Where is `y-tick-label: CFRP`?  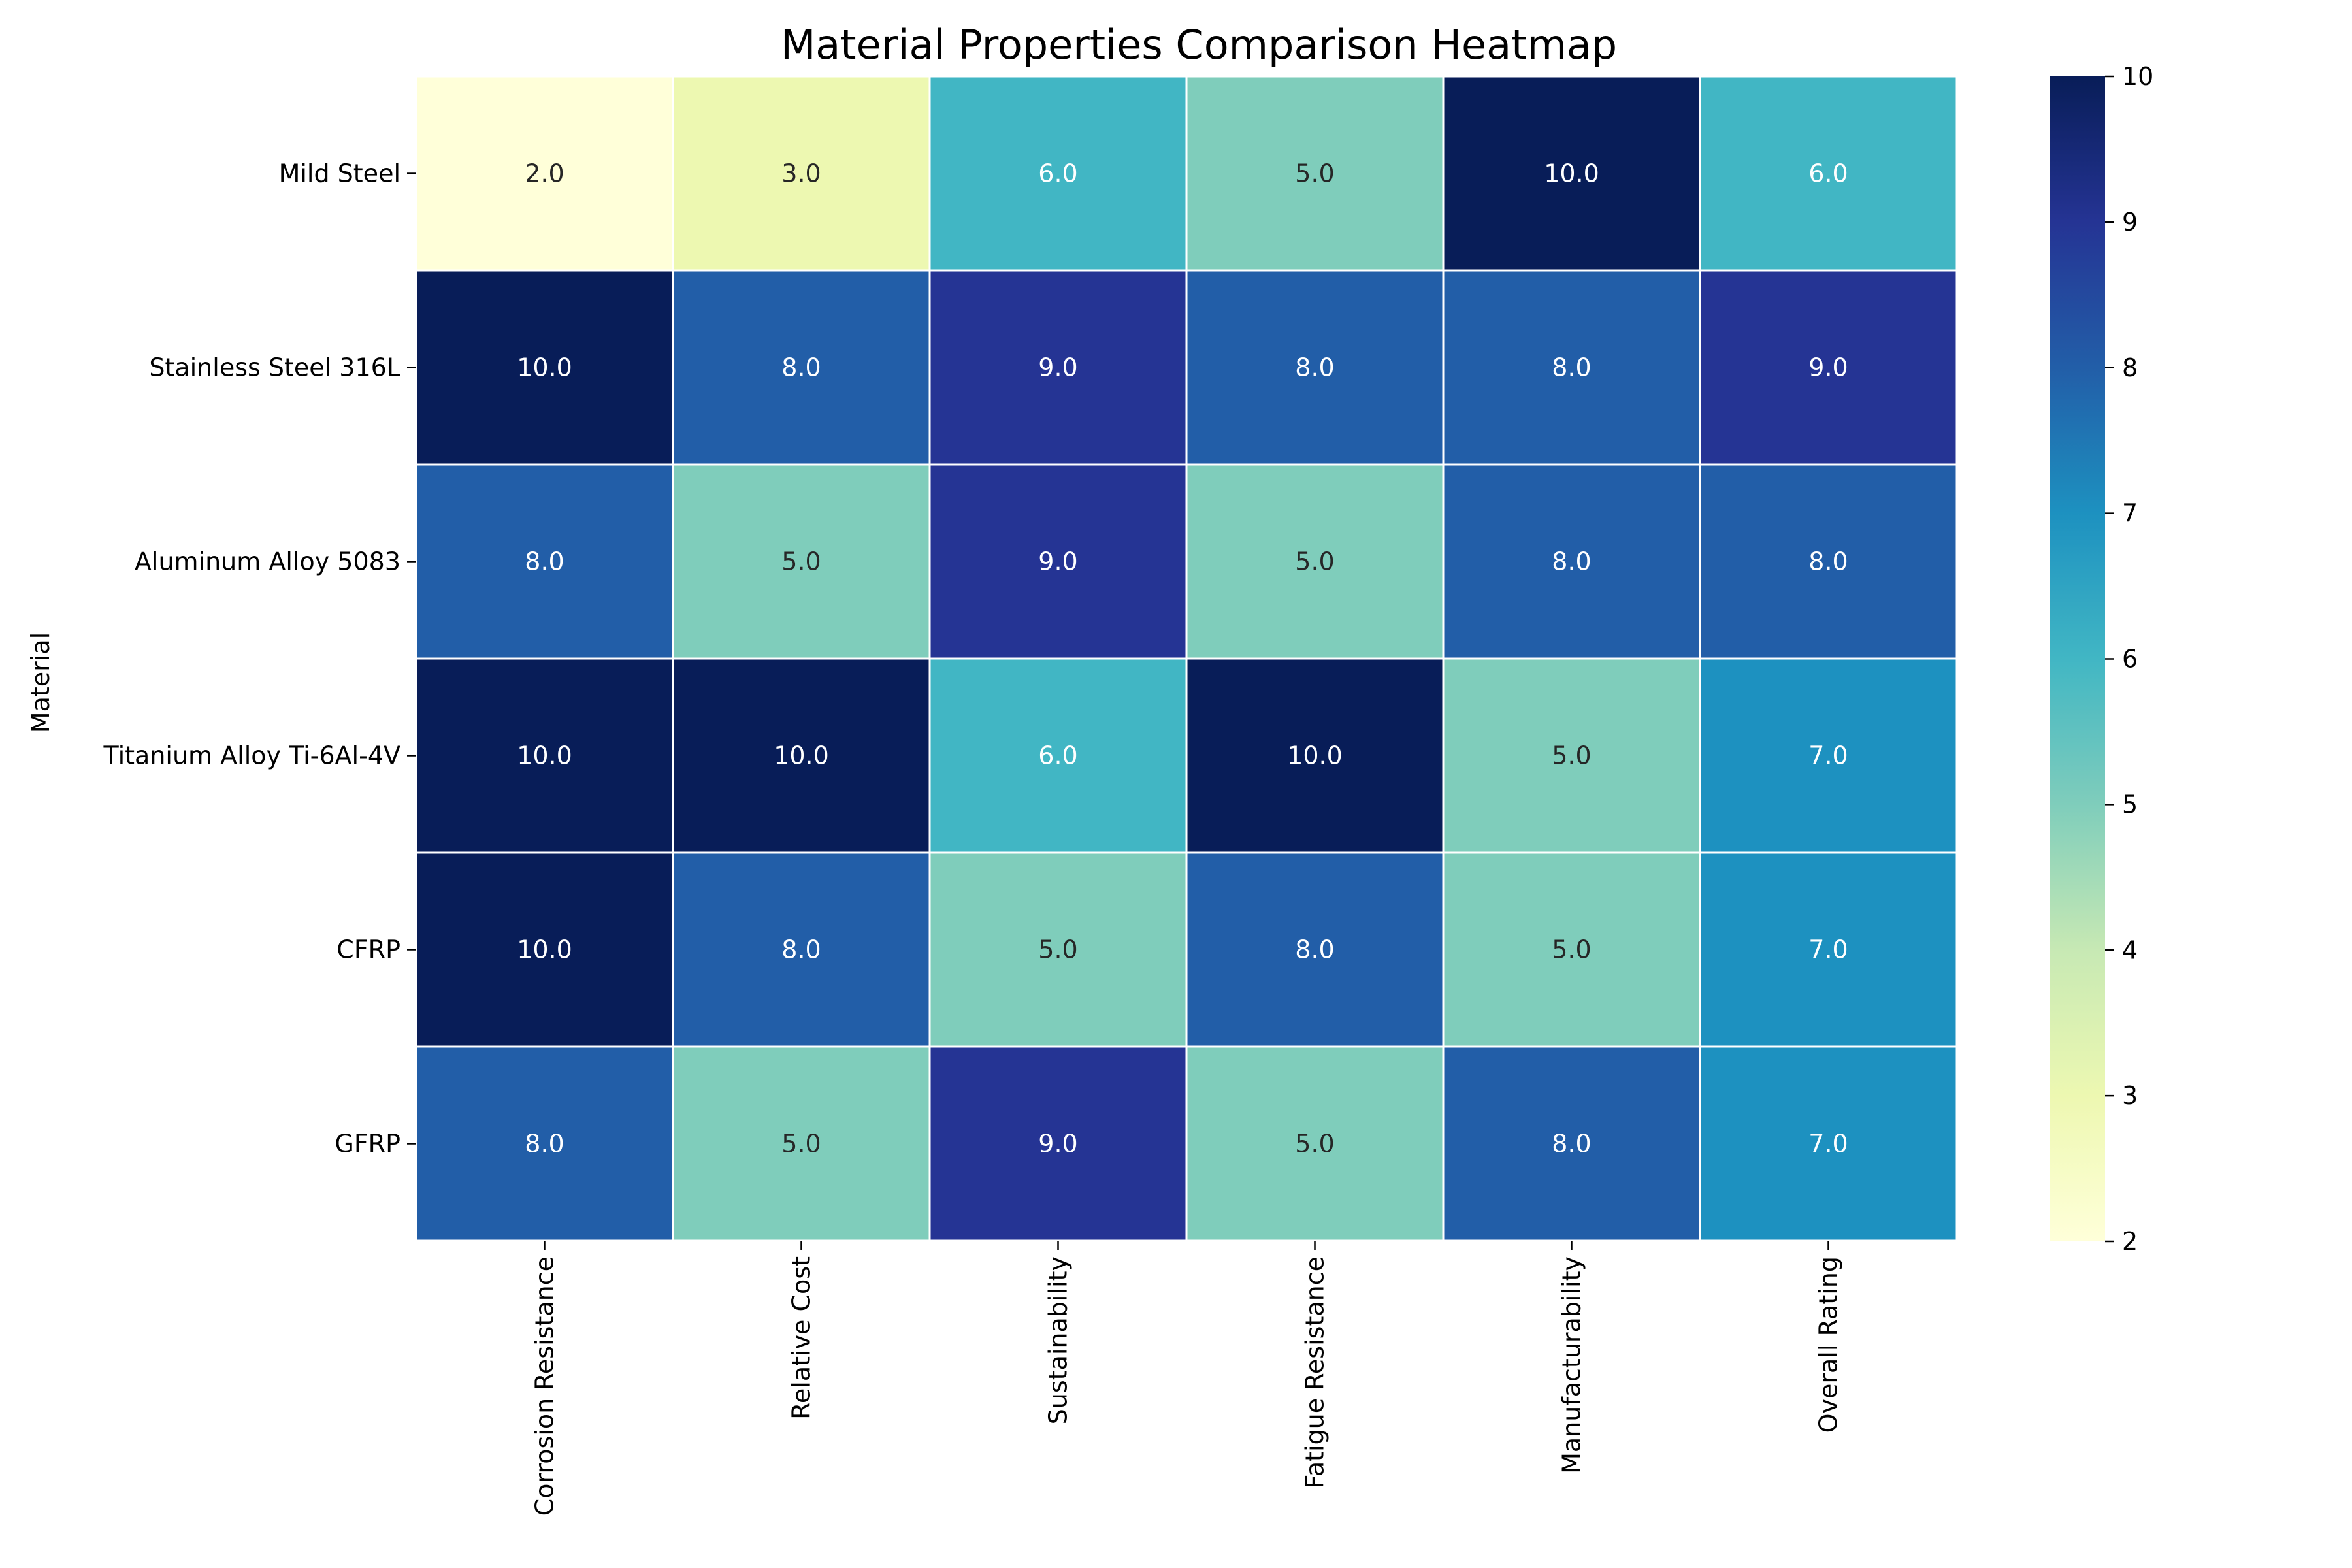
y-tick-label: CFRP is located at coordinates (368, 950).